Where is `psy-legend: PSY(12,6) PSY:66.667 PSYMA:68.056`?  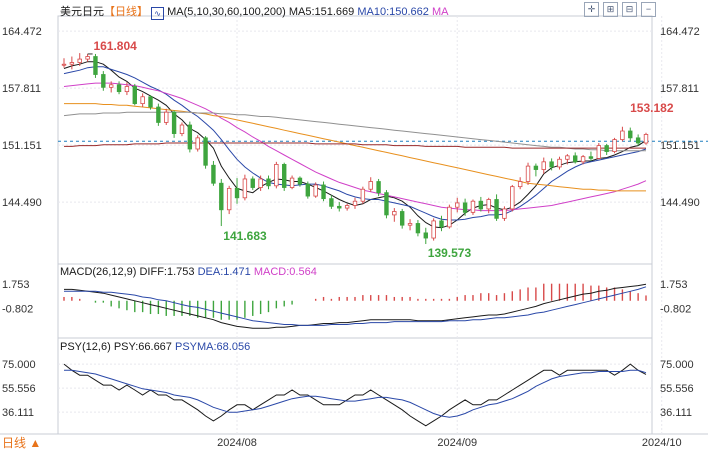
psy-legend: PSY(12,6) PSY:66.667 PSYMA:68.056 is located at coordinates (155, 347).